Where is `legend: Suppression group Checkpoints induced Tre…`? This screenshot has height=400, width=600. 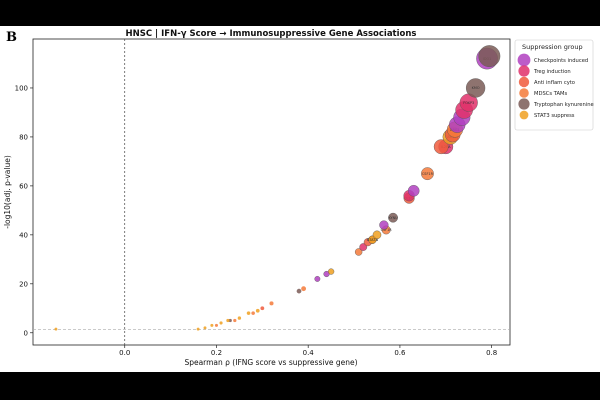
legend: Suppression group Checkpoints induced Tre… is located at coordinates (554, 85).